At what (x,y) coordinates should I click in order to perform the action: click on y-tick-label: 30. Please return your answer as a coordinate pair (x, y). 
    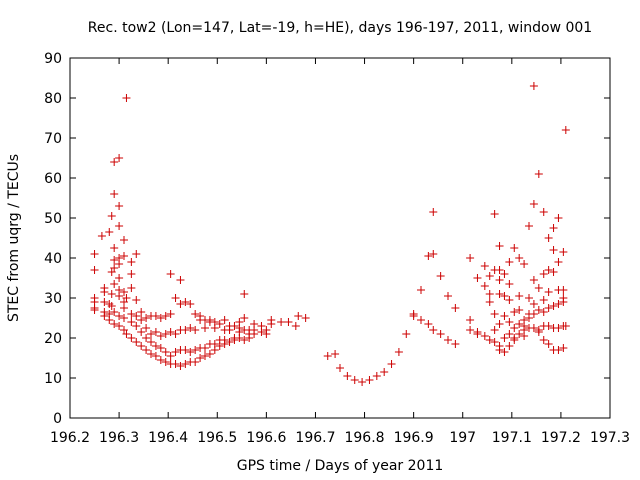
    Looking at the image, I should click on (53, 299).